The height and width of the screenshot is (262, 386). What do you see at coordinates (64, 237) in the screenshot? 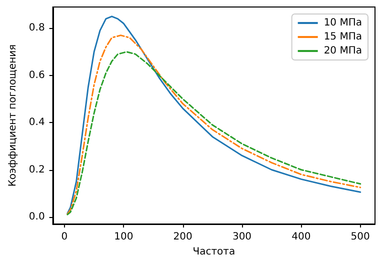
I see `x-tick-label: 0` at bounding box center [64, 237].